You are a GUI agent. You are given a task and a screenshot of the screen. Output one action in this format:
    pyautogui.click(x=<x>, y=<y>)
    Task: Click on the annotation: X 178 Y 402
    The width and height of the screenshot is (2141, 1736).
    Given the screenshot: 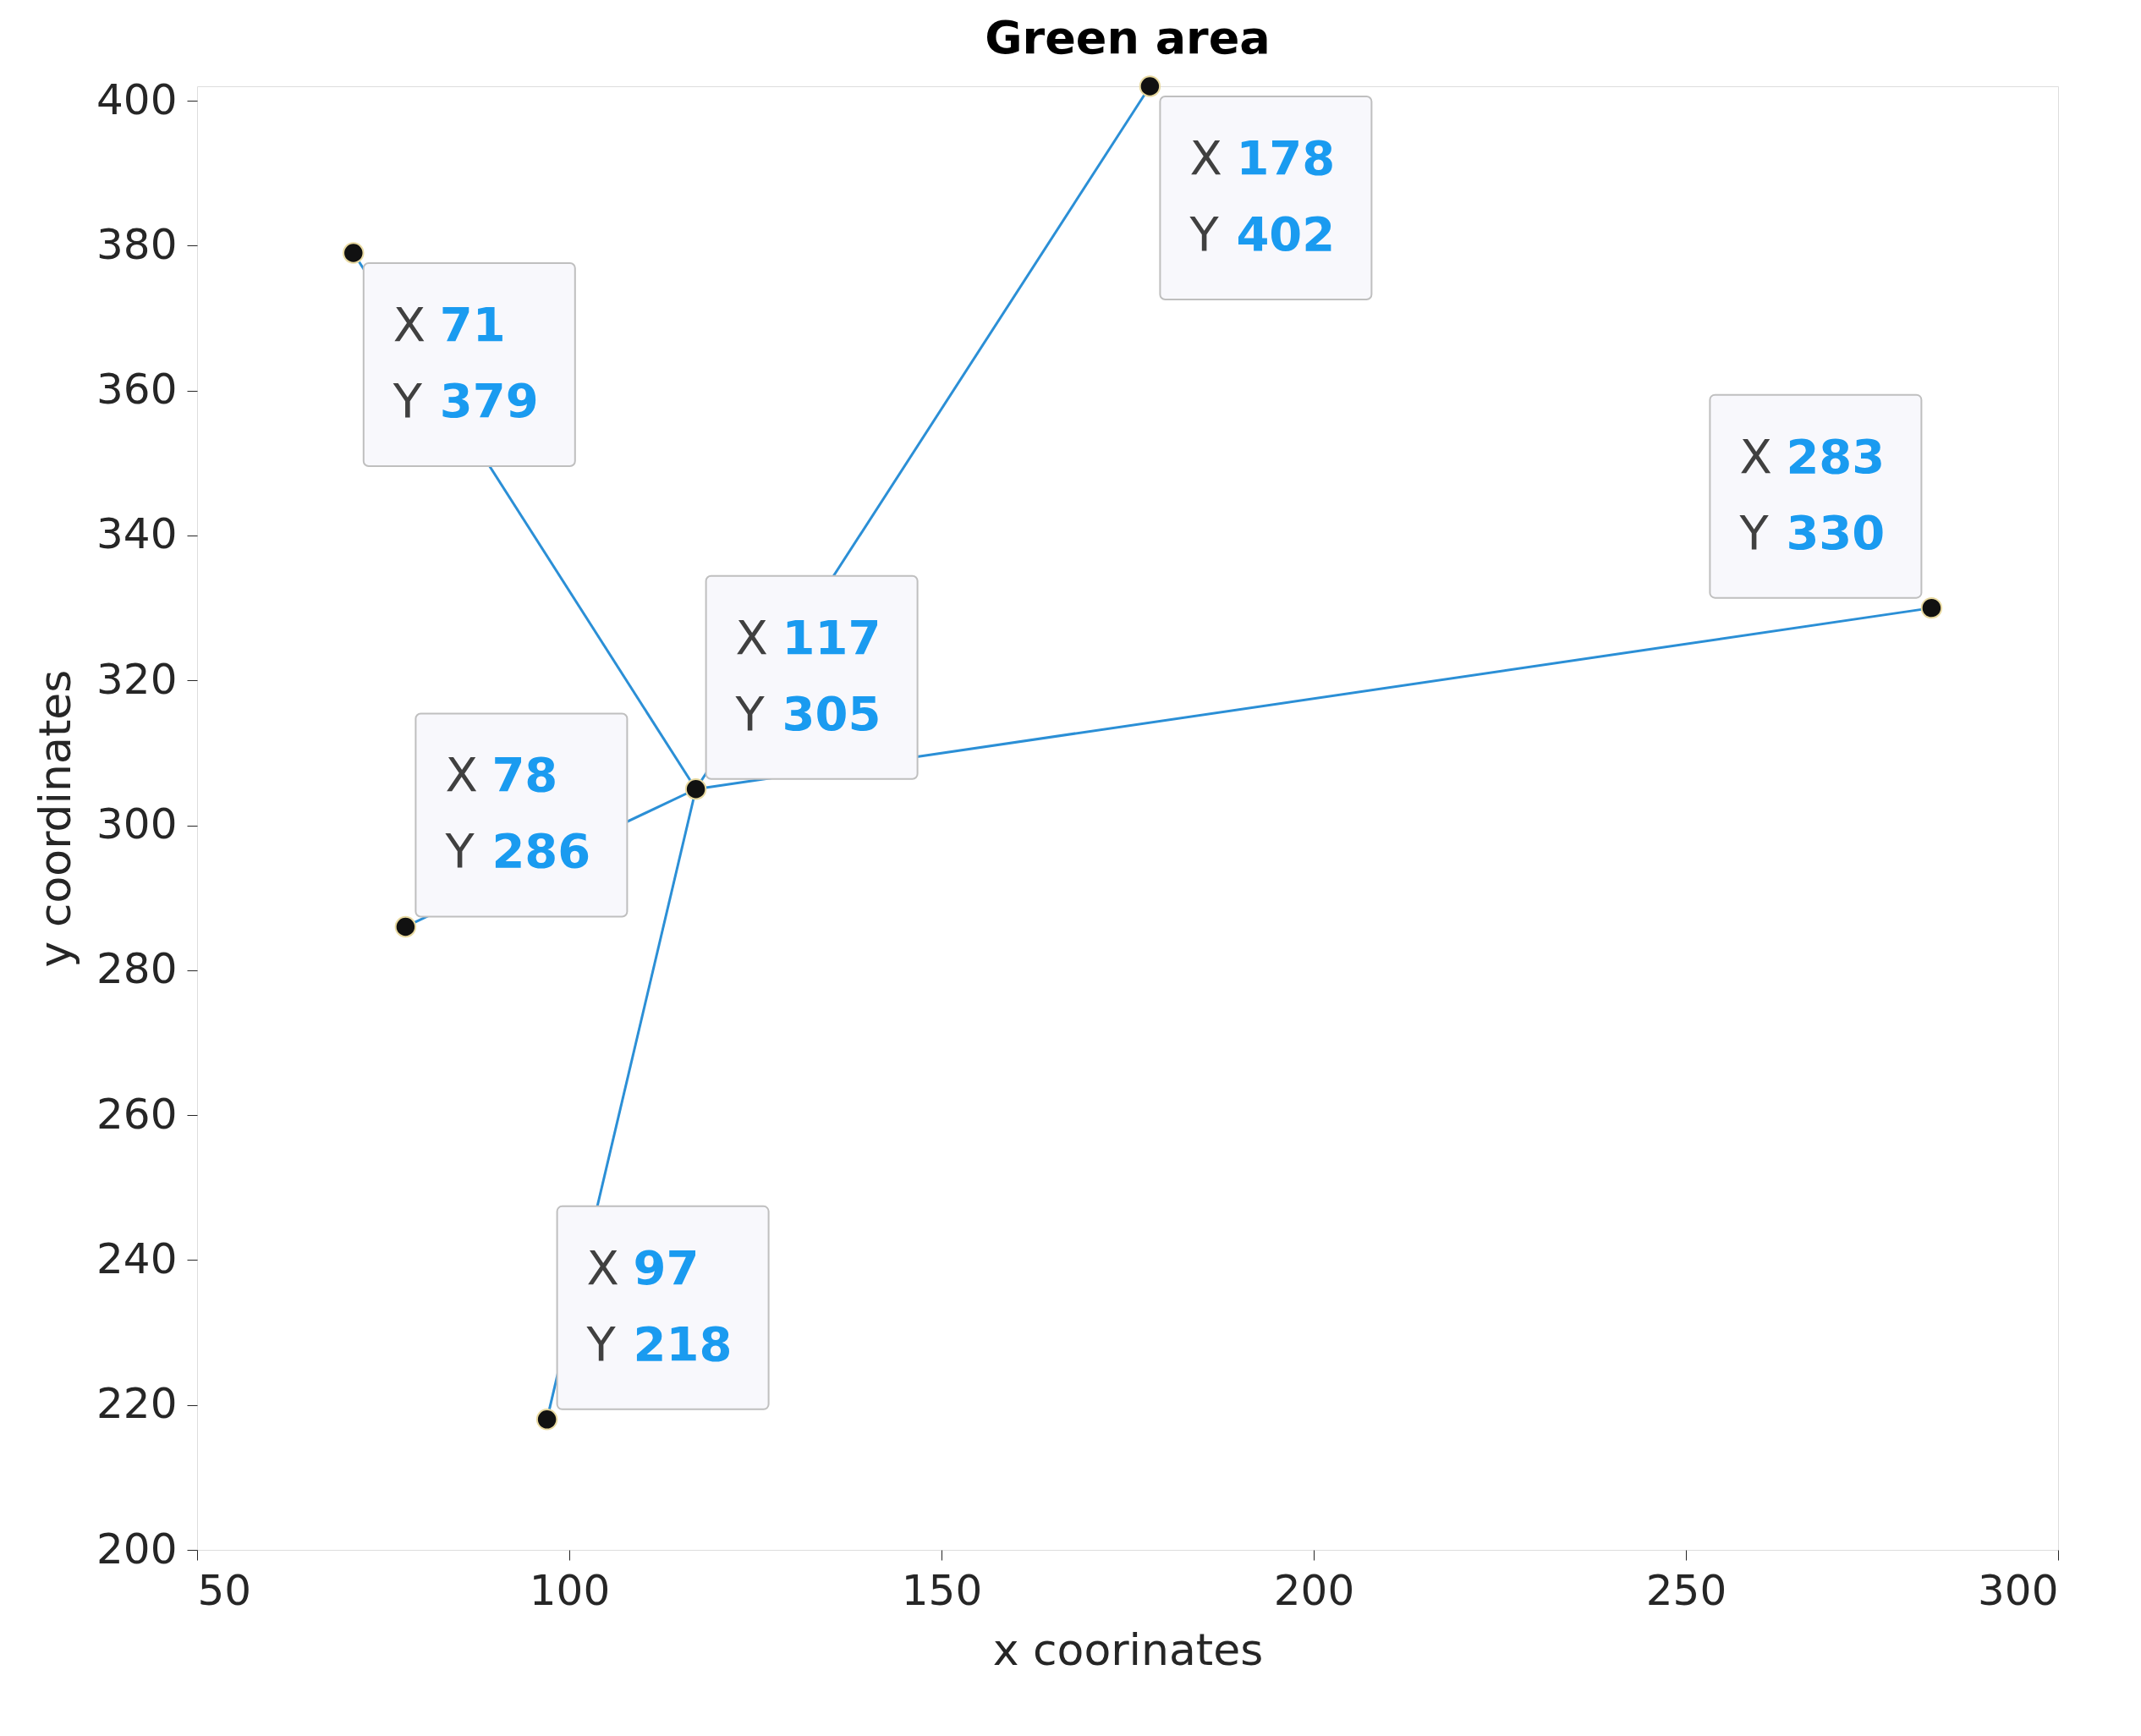 What is the action you would take?
    pyautogui.click(x=1262, y=195)
    